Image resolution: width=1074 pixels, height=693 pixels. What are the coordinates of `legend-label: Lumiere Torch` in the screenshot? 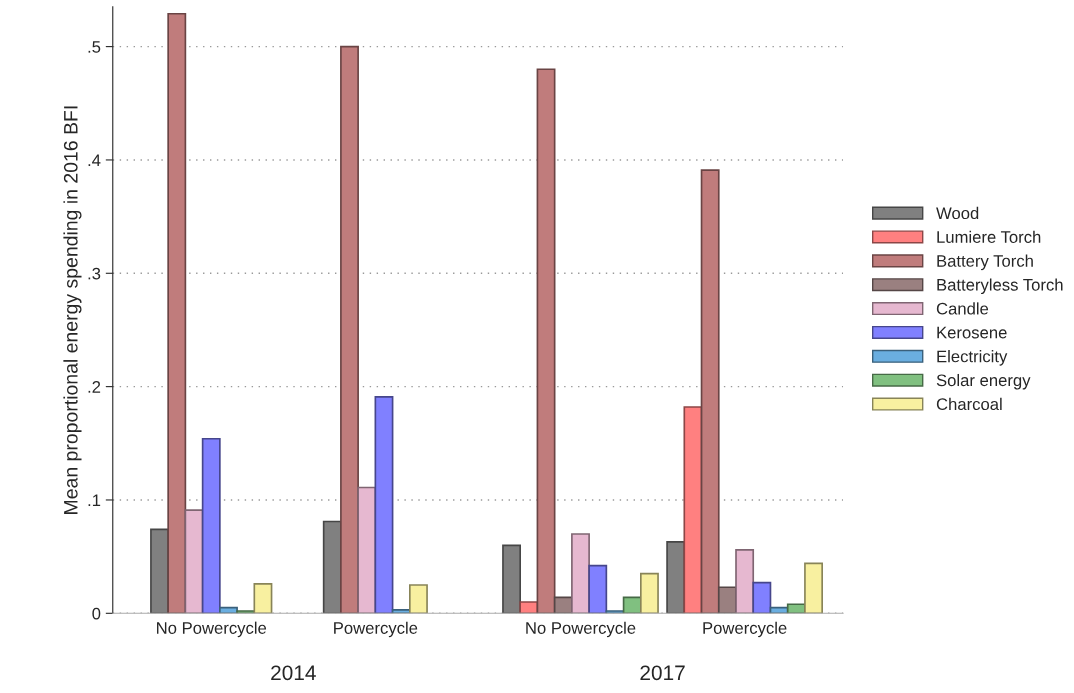 It's located at (989, 236).